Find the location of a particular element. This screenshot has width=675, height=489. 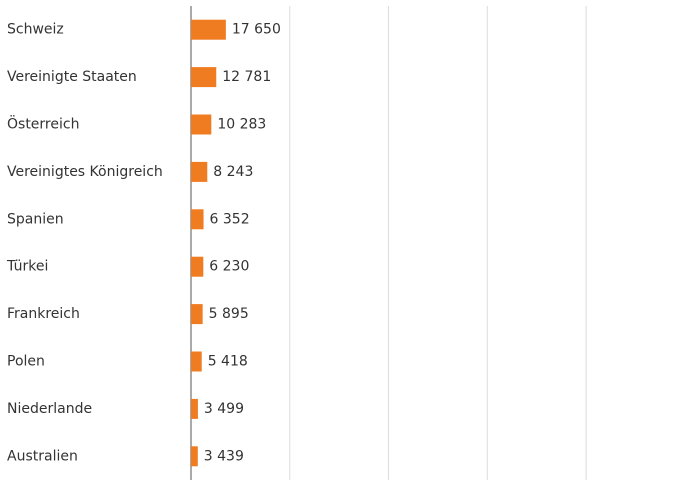

category-label: Spanien is located at coordinates (35, 219).